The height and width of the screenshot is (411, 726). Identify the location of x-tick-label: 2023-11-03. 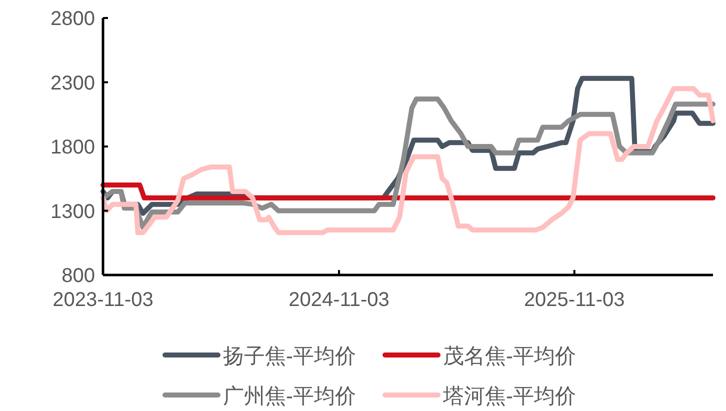
(103, 300).